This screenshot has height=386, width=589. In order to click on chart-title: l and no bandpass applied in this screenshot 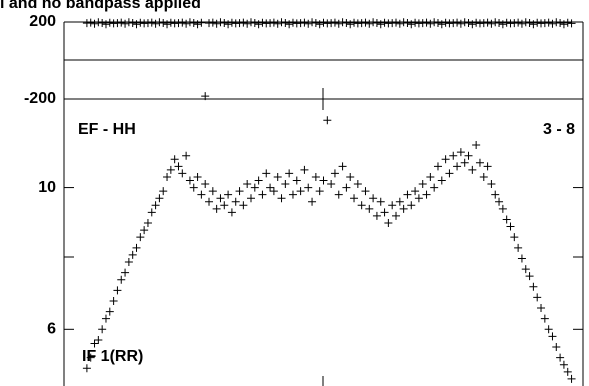, I will do `click(100, 6)`.